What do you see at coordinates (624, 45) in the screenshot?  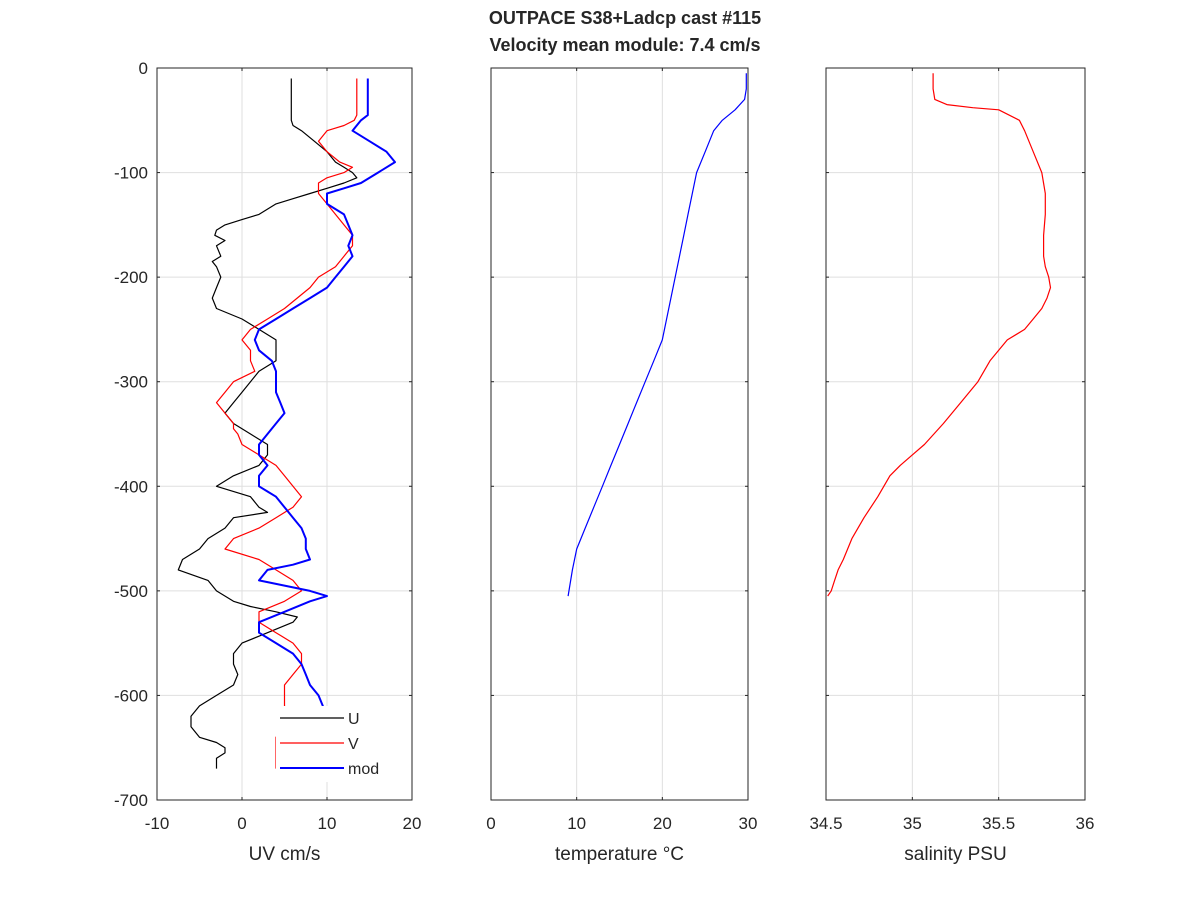 I see `chart-title-line2: Velocity mean module: 7.4 cm/s` at bounding box center [624, 45].